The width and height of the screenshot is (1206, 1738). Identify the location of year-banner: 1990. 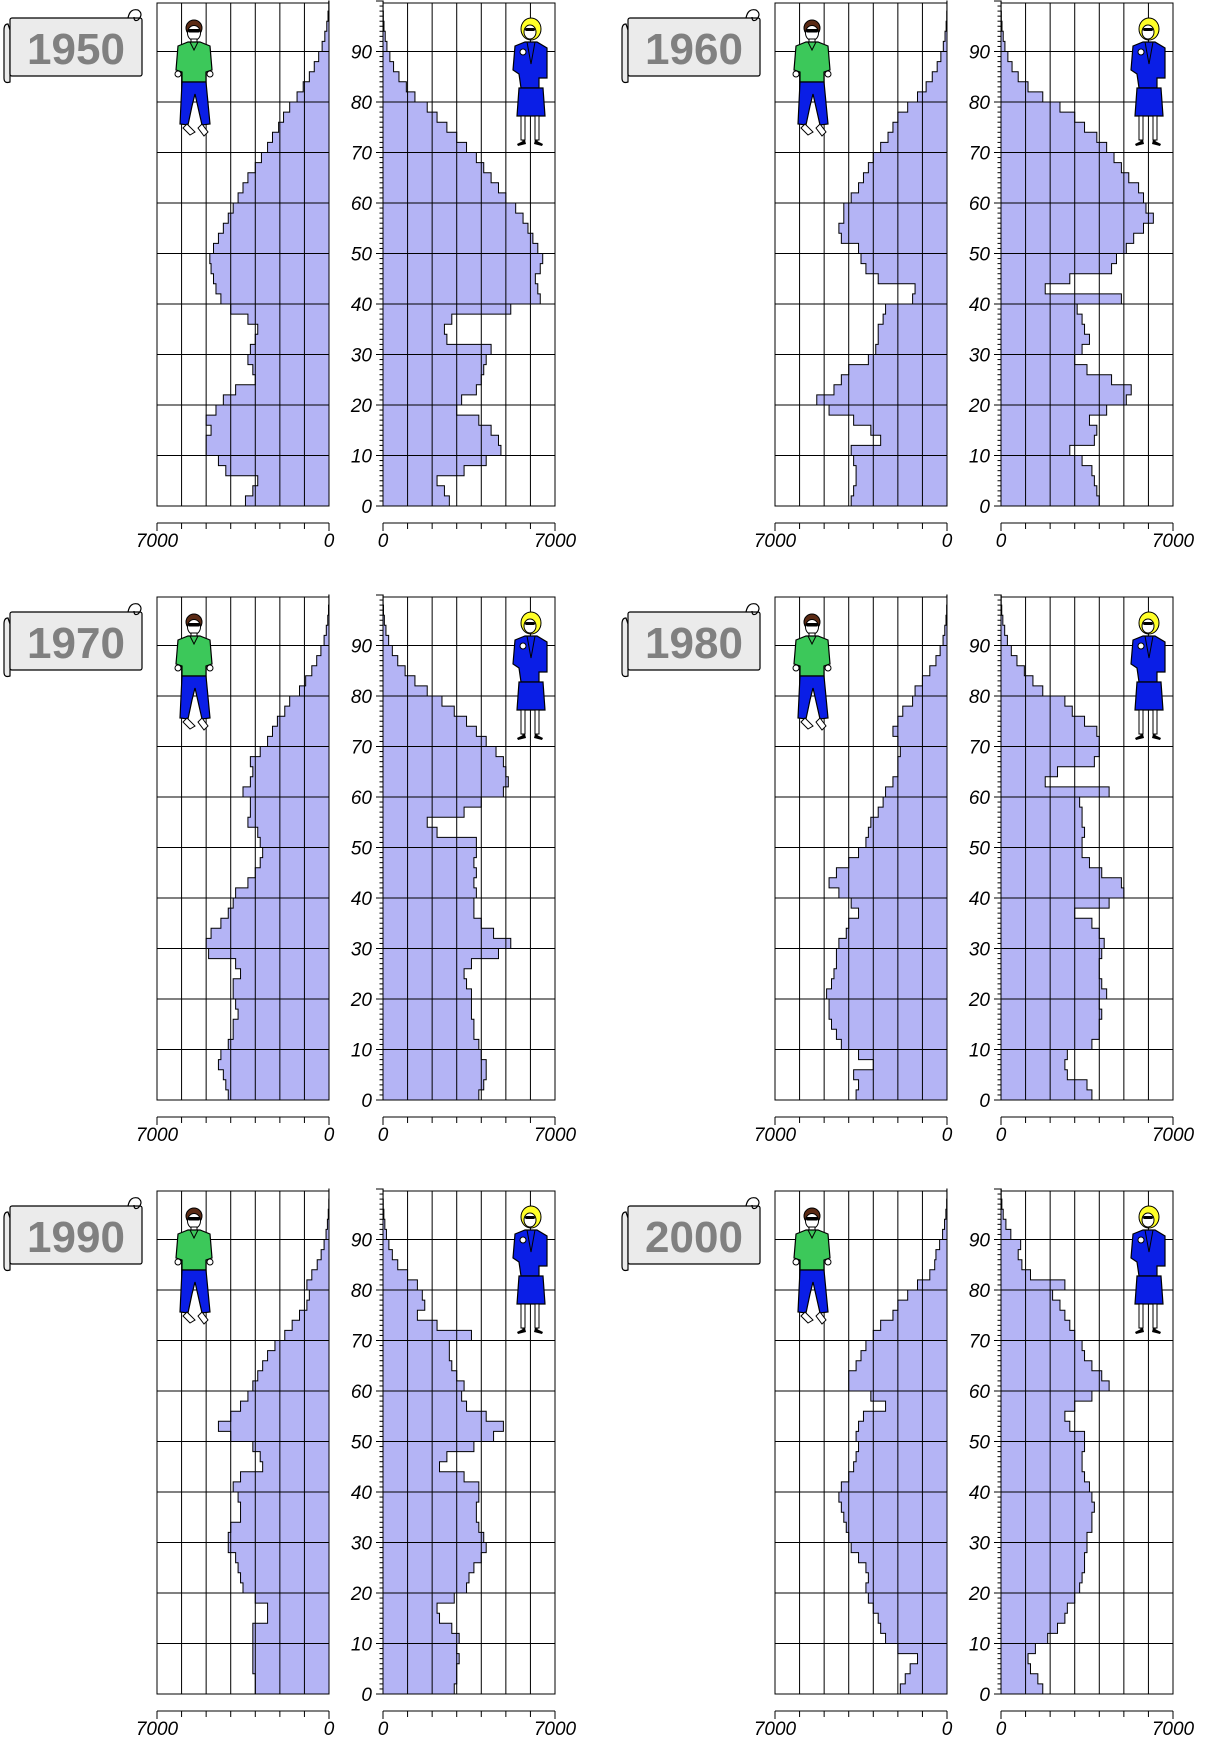
(73, 1234).